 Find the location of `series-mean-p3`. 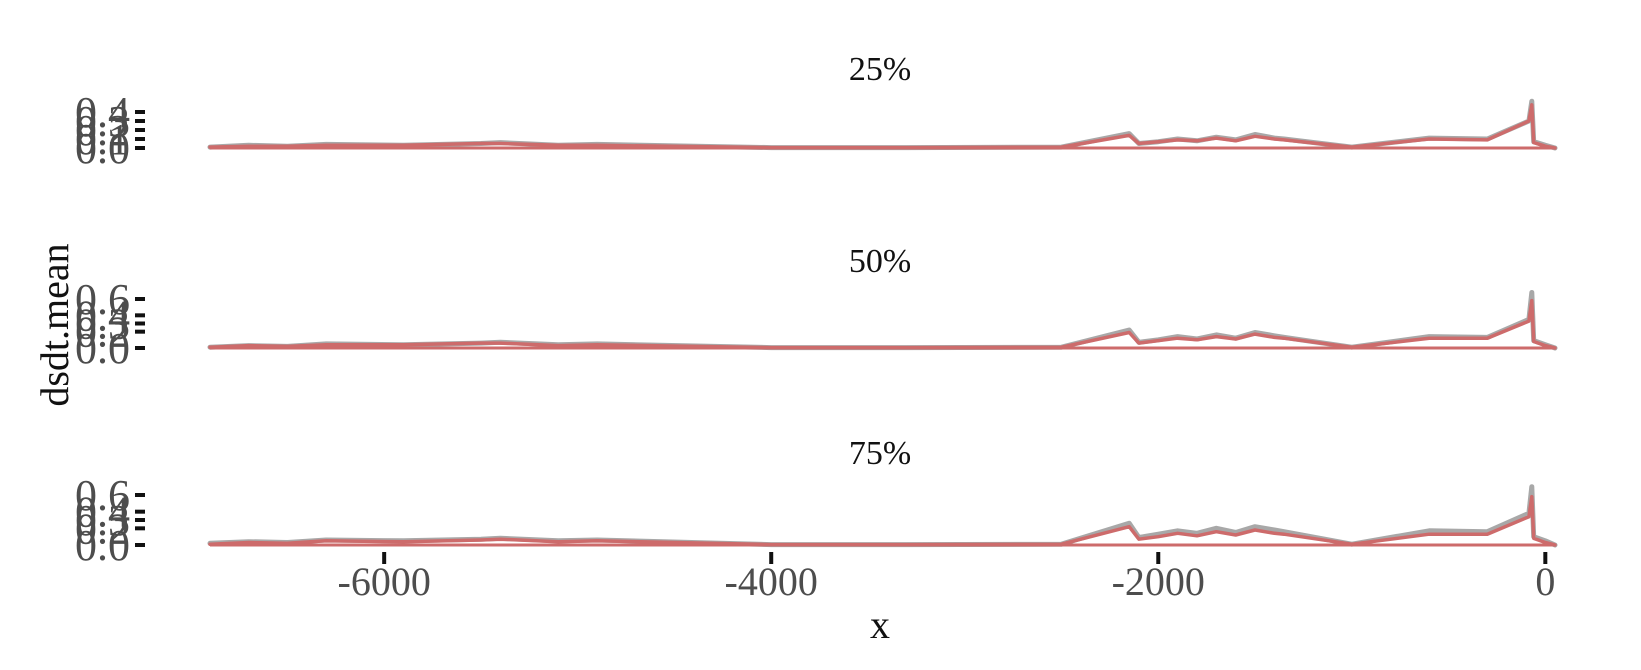

series-mean-p3 is located at coordinates (882, 520).